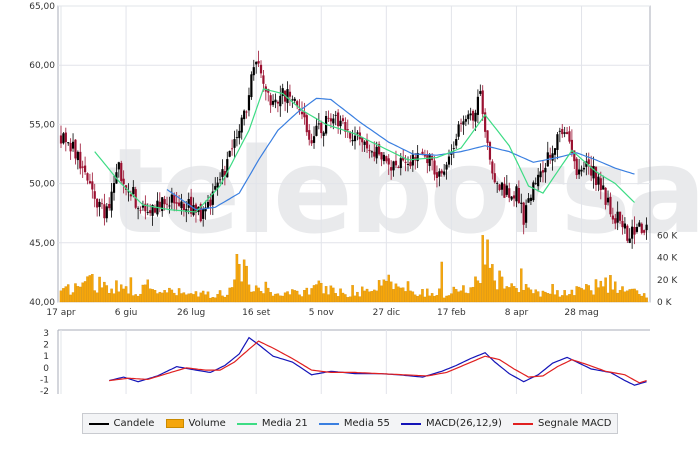 This screenshot has height=451, width=700. Describe the element at coordinates (665, 303) in the screenshot. I see `volume-tick-label: 0 K` at that location.